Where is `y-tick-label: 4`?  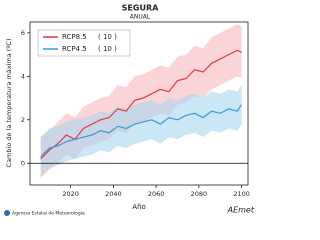
y-tick-label: 4 is located at coordinates (23, 76).